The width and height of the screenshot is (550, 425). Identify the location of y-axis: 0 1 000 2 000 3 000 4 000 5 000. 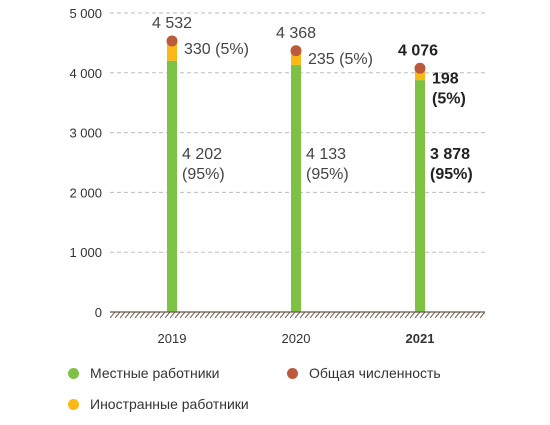
(85, 163).